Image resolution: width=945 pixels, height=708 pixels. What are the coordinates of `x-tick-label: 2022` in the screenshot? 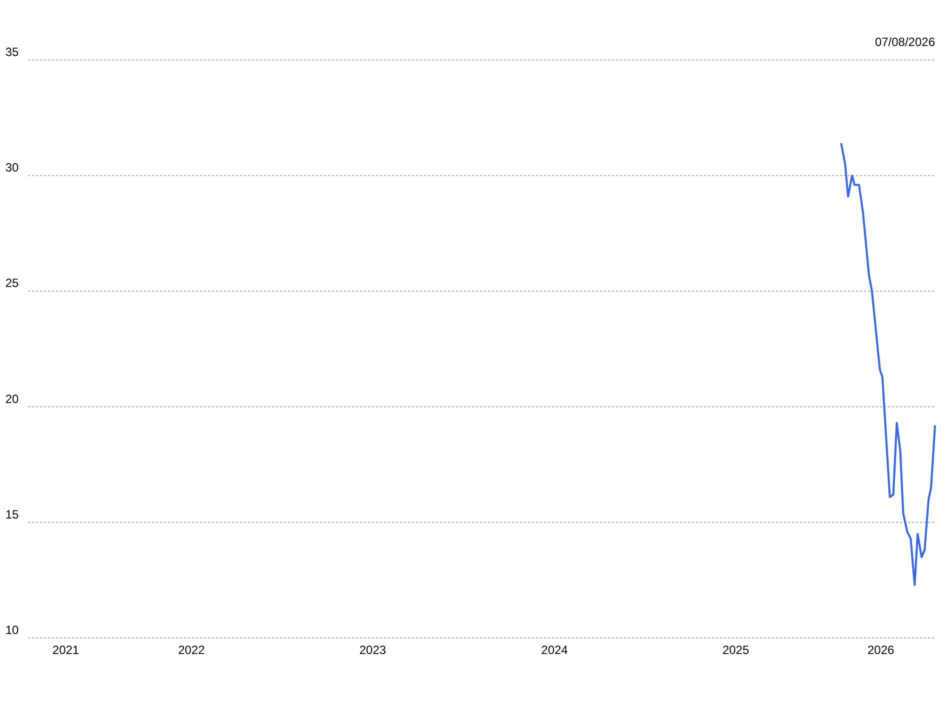 It's located at (192, 650).